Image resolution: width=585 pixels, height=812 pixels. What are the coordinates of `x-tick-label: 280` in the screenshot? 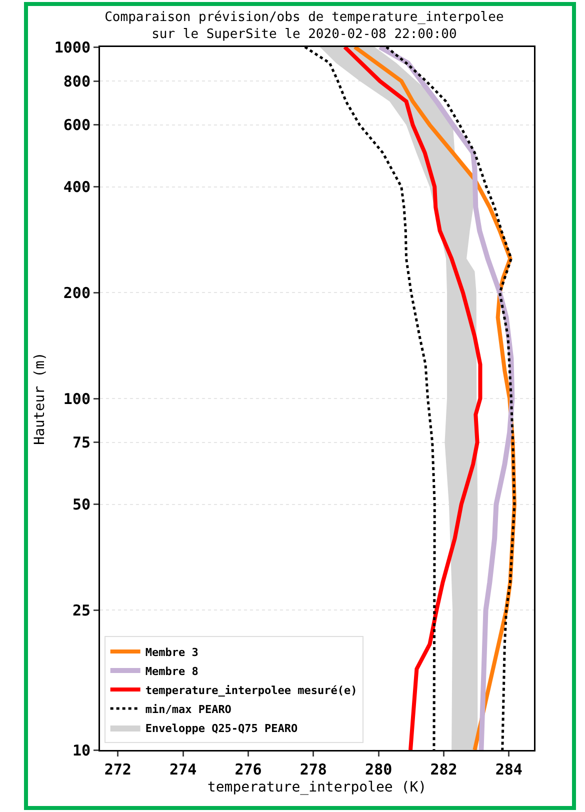 It's located at (378, 769).